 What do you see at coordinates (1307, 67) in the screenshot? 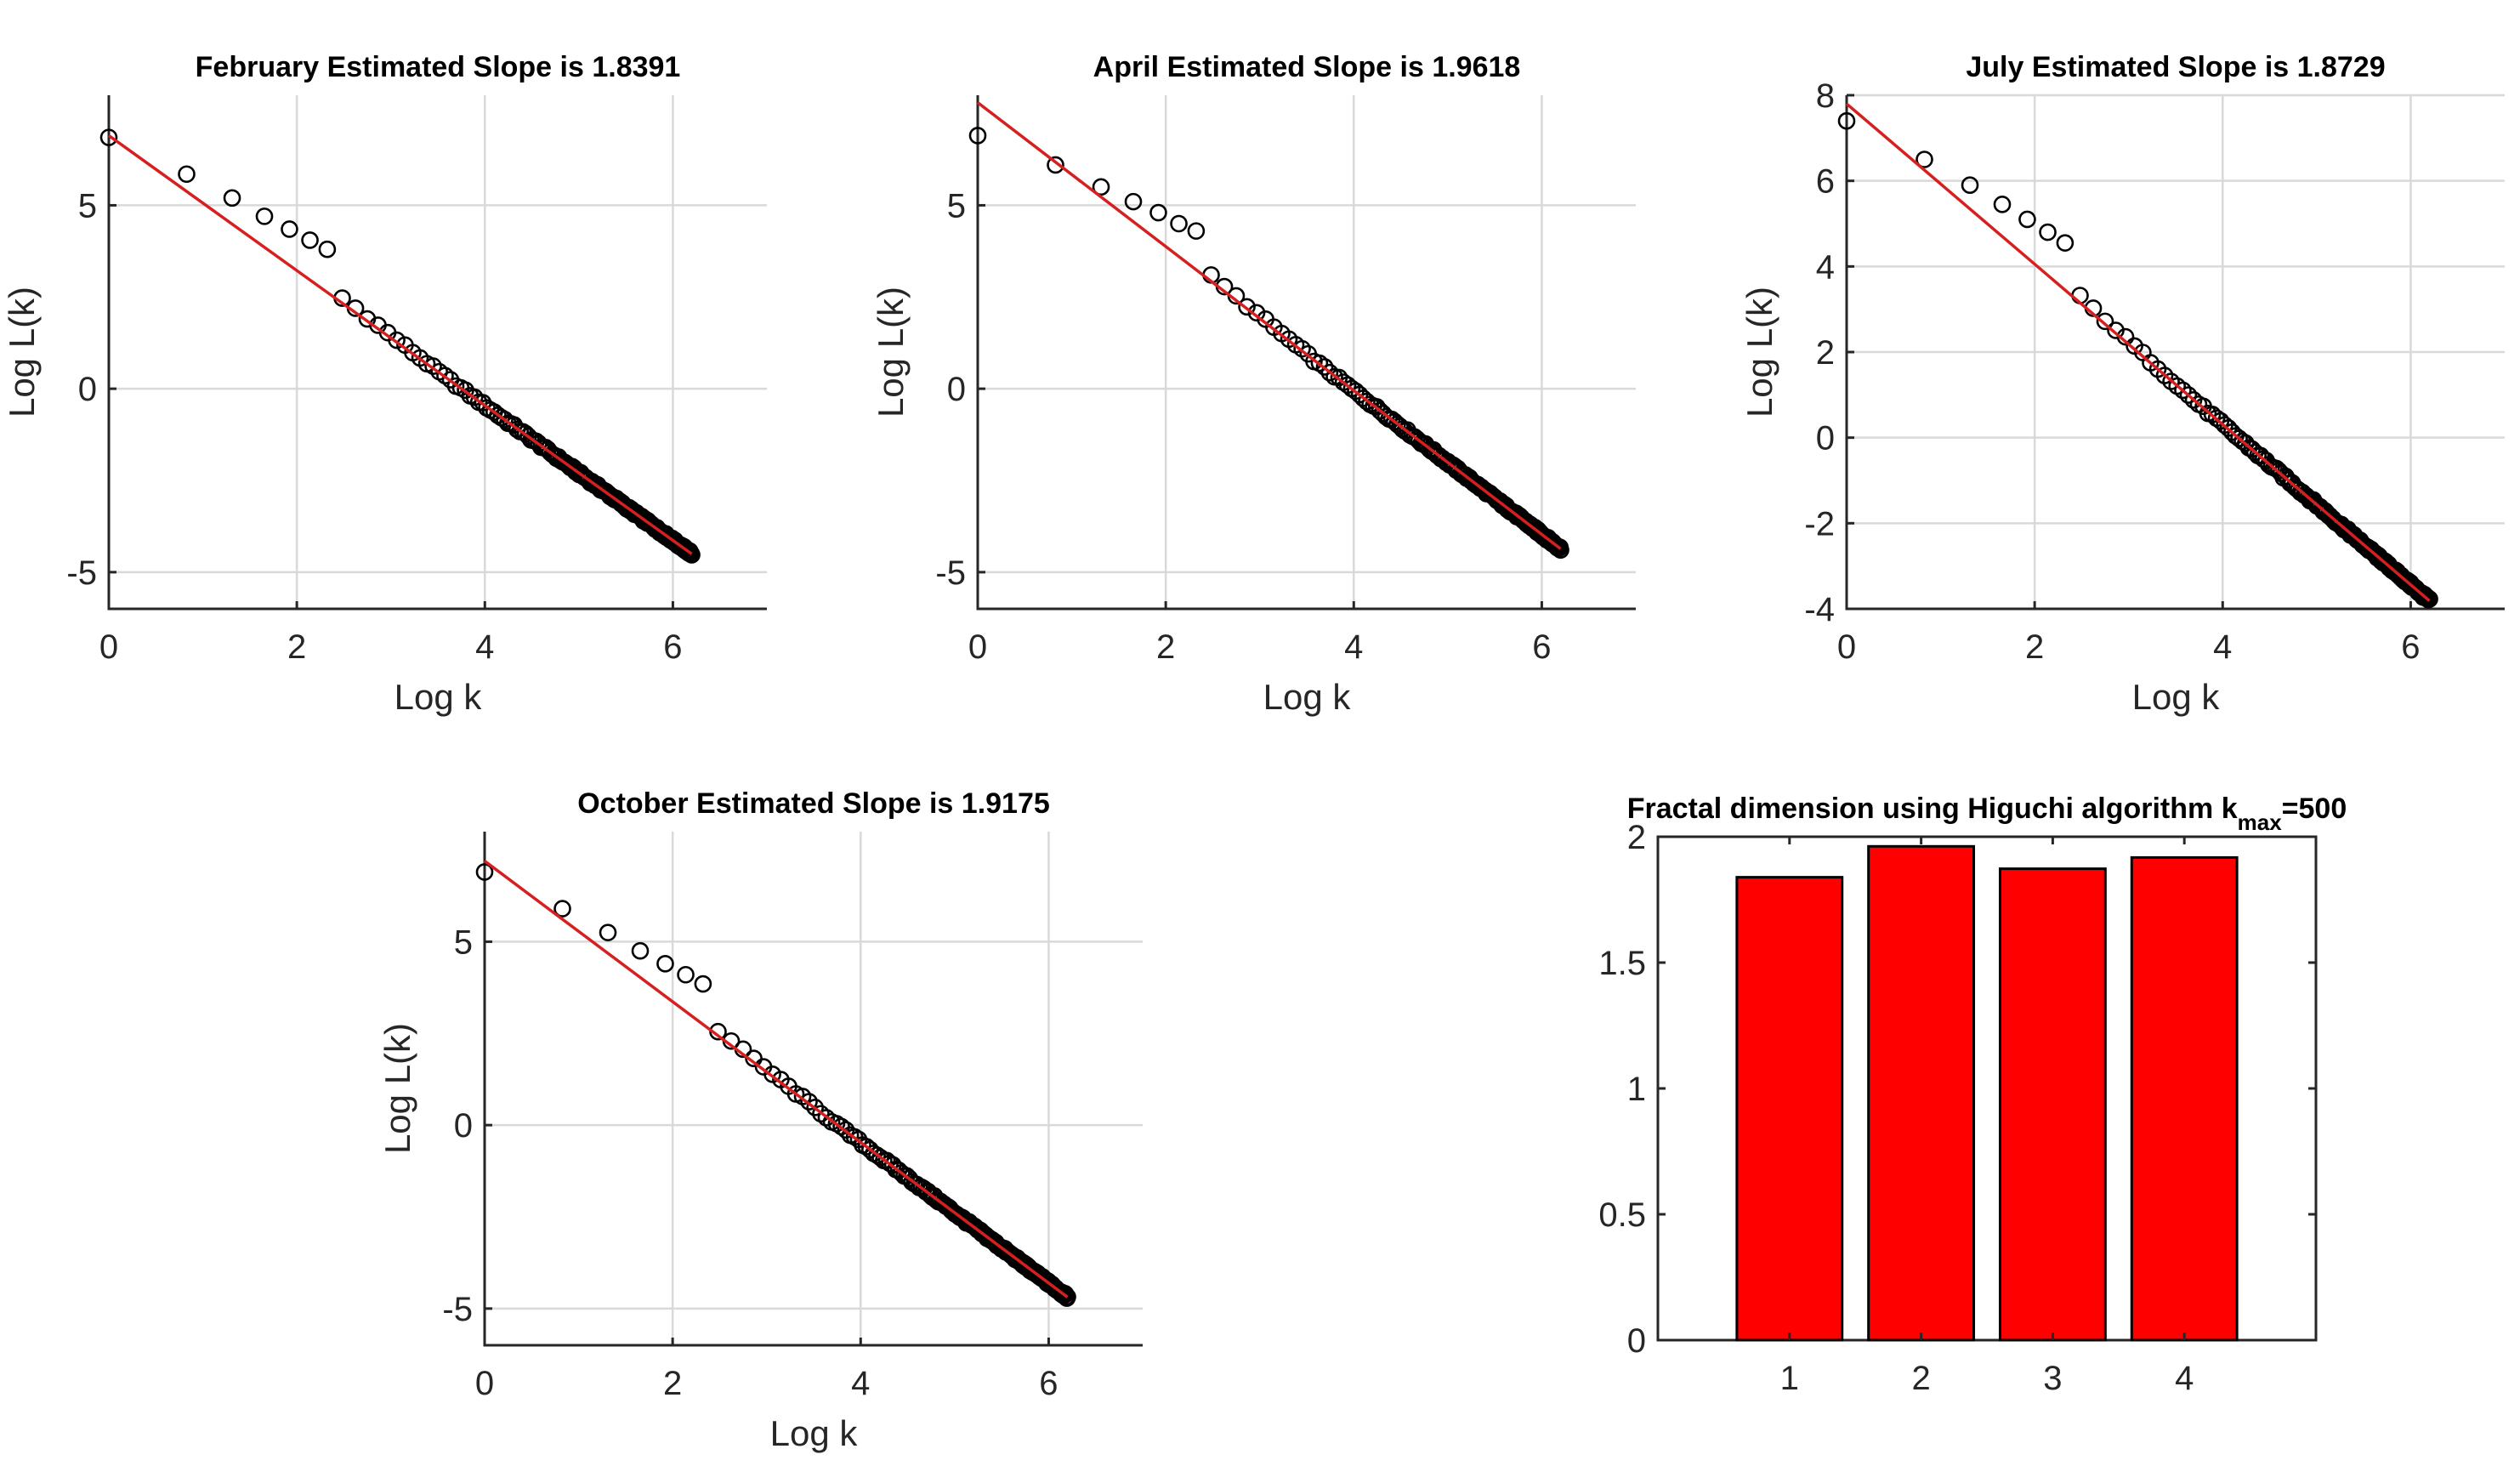
I see `subplot-title: April Estimated Slope is 1.9618` at bounding box center [1307, 67].